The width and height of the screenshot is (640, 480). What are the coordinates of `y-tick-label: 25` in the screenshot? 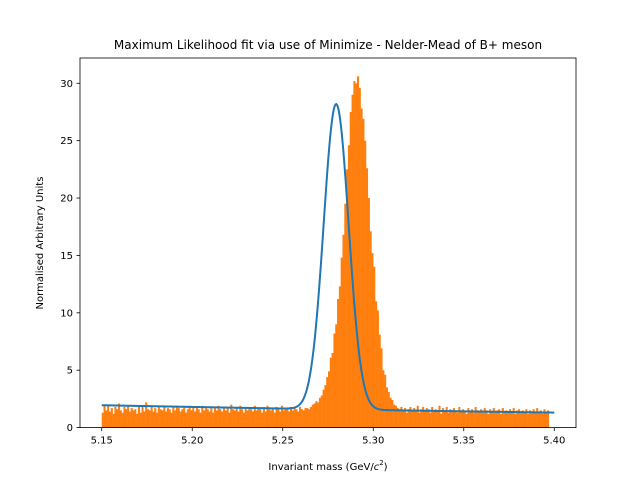 It's located at (66, 141).